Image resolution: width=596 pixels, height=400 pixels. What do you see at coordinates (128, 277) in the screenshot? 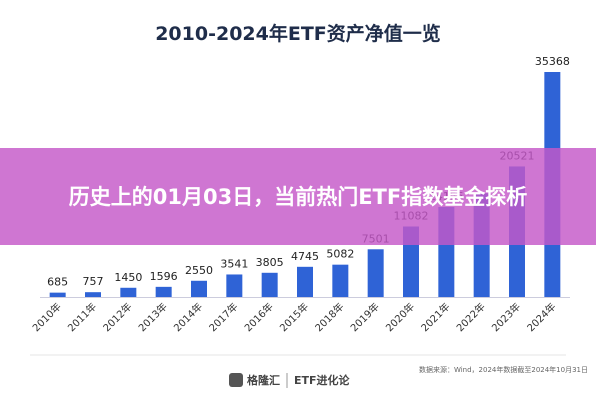
I see `value-label: 1450` at bounding box center [128, 277].